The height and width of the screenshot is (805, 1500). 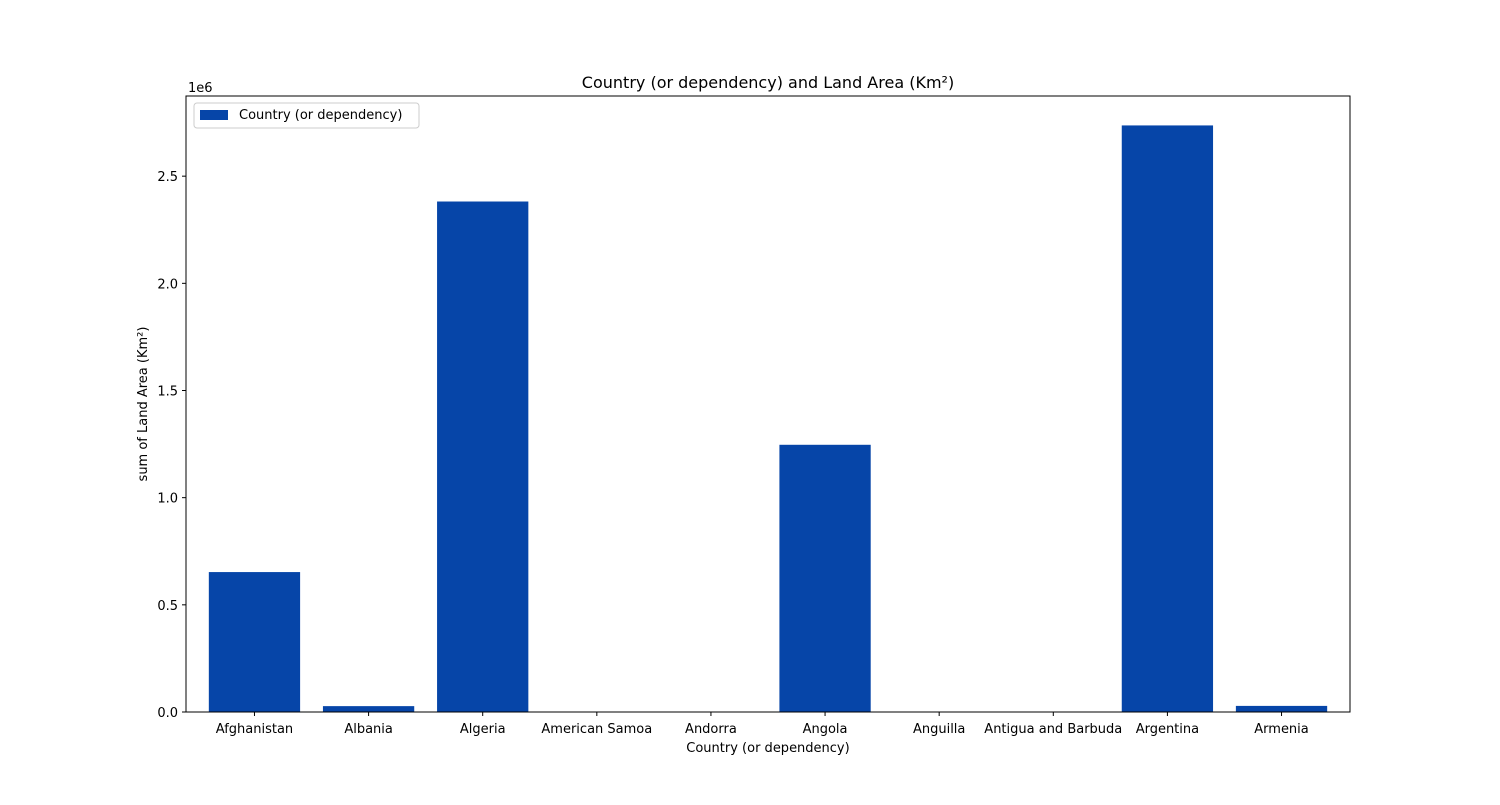 What do you see at coordinates (1281, 729) in the screenshot?
I see `x-tick-label: Armenia` at bounding box center [1281, 729].